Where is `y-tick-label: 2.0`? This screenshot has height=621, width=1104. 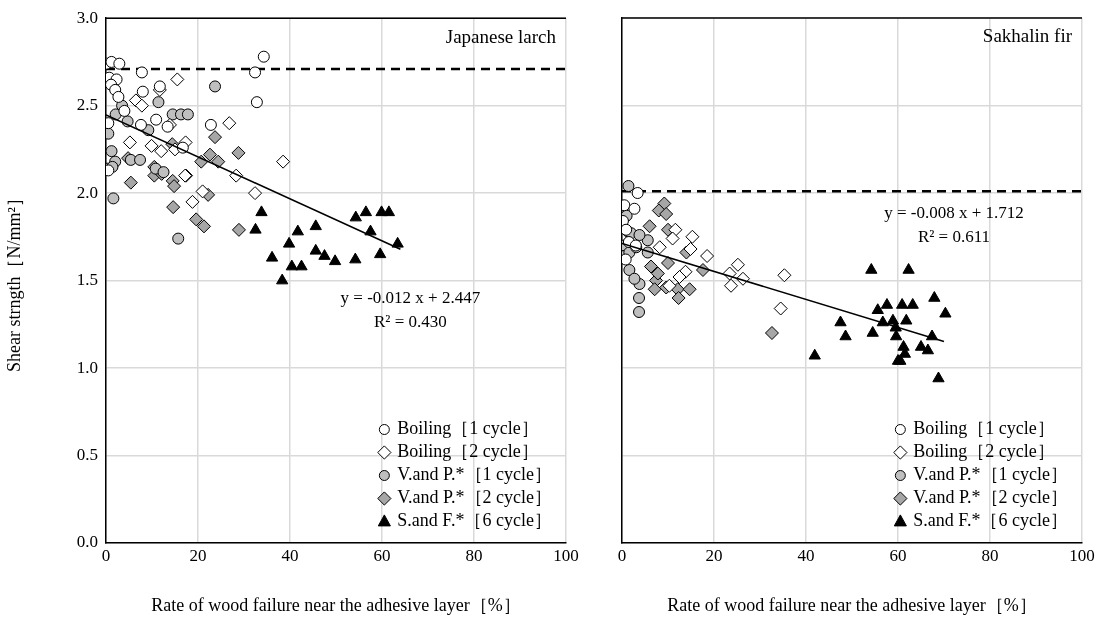 y-tick-label: 2.0 is located at coordinates (87, 192).